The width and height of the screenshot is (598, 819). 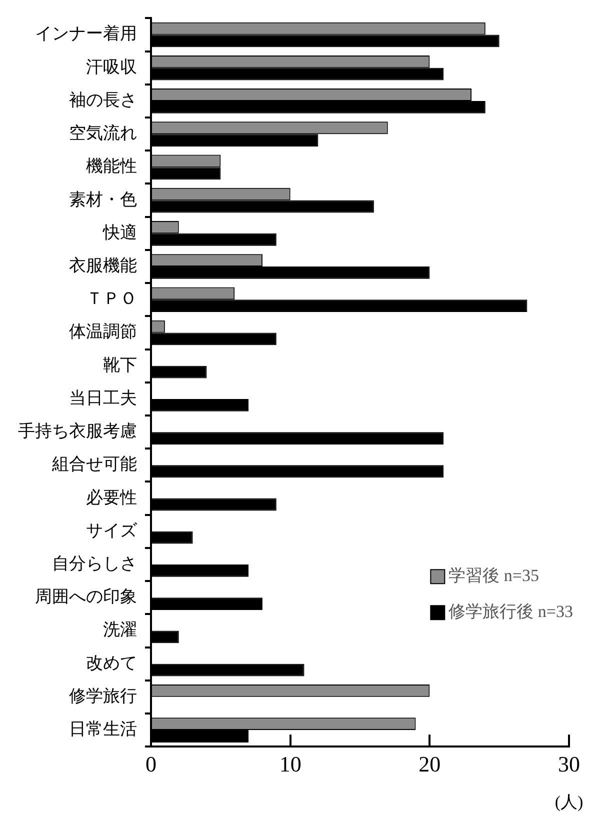 What do you see at coordinates (111, 662) in the screenshot?
I see `y-tick-label: 改めて` at bounding box center [111, 662].